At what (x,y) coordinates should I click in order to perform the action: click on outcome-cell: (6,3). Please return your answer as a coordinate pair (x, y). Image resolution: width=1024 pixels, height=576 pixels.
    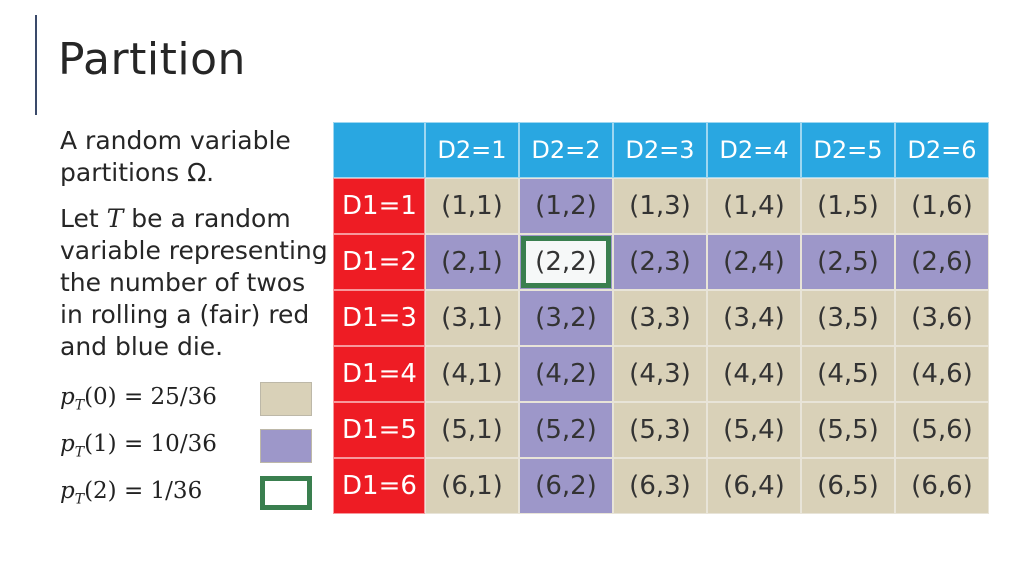
    Looking at the image, I should click on (660, 486).